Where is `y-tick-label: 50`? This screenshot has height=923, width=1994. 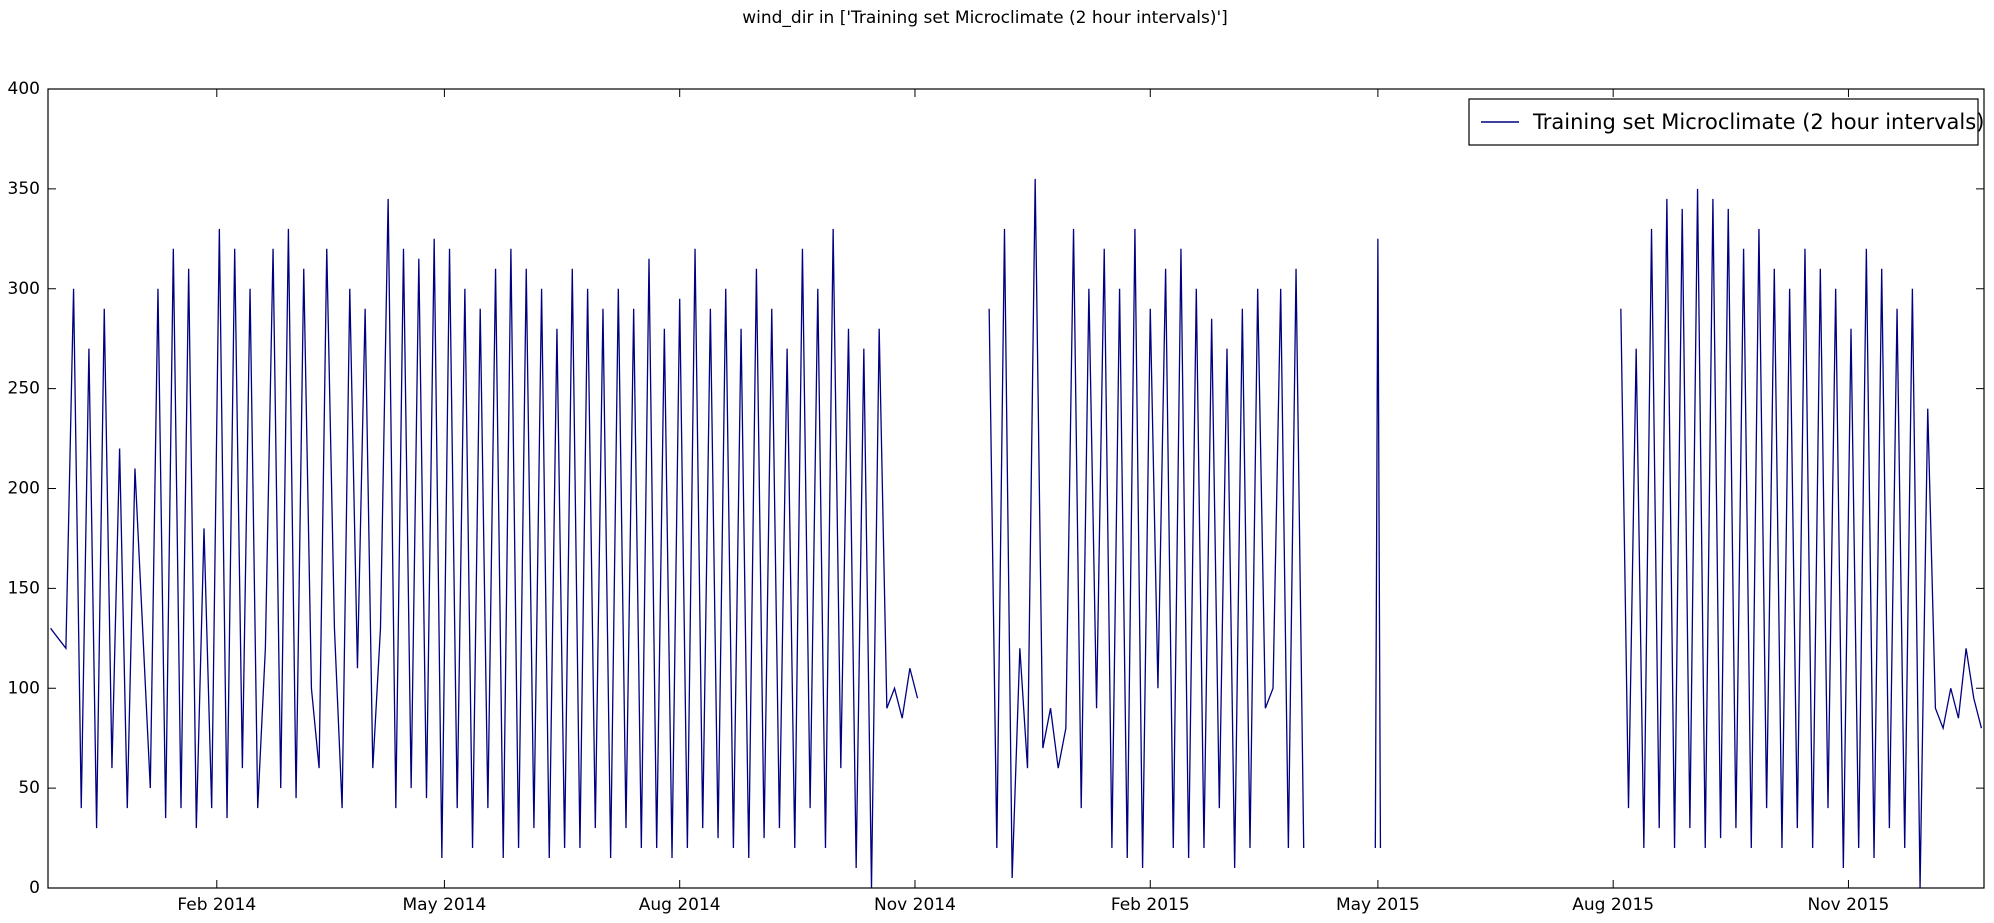
y-tick-label: 50 is located at coordinates (29, 788).